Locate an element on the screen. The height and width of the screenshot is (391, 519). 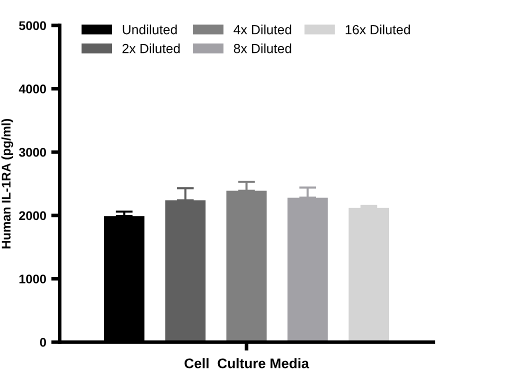
y-axis-title: Human IL-1RA (pg/ml) is located at coordinates (7, 183).